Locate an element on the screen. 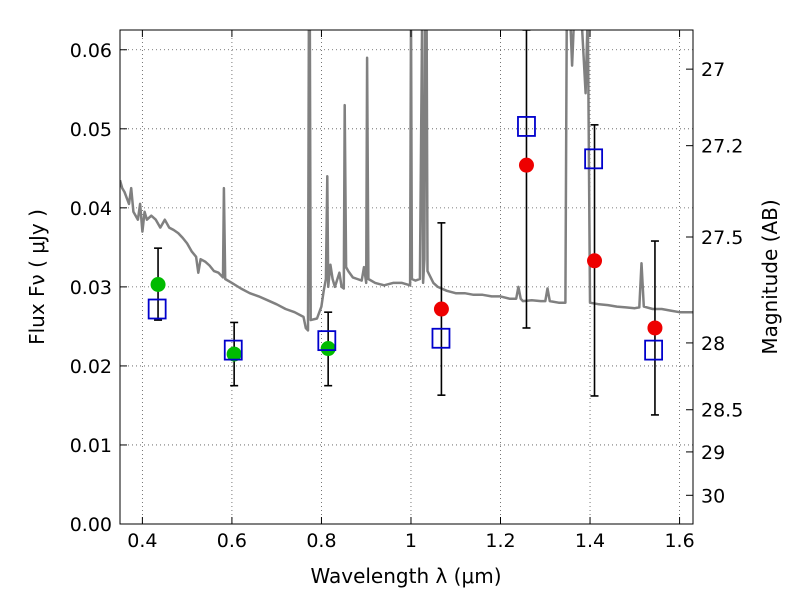  y2-tick-label-1: 27.2 is located at coordinates (722, 147).